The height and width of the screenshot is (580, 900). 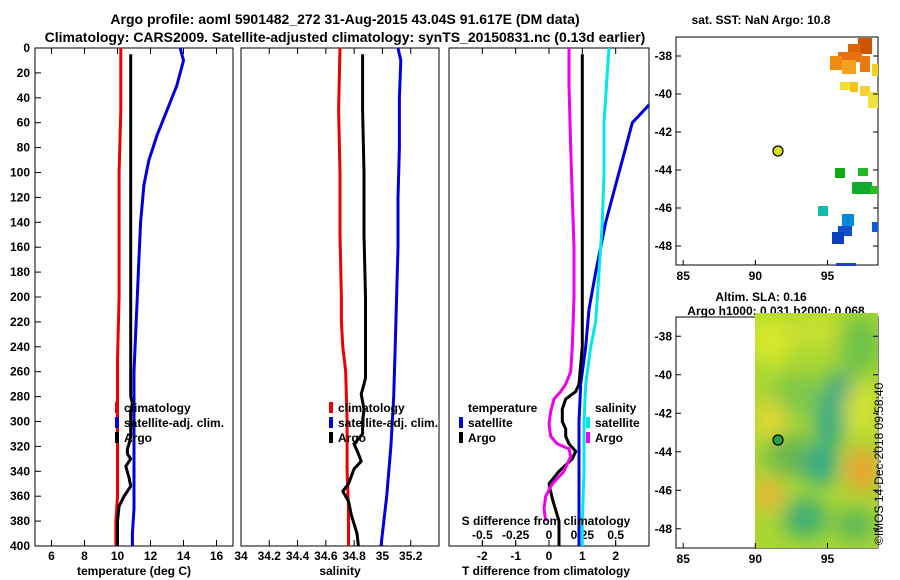 What do you see at coordinates (24, 73) in the screenshot?
I see `y-tick-label: 20` at bounding box center [24, 73].